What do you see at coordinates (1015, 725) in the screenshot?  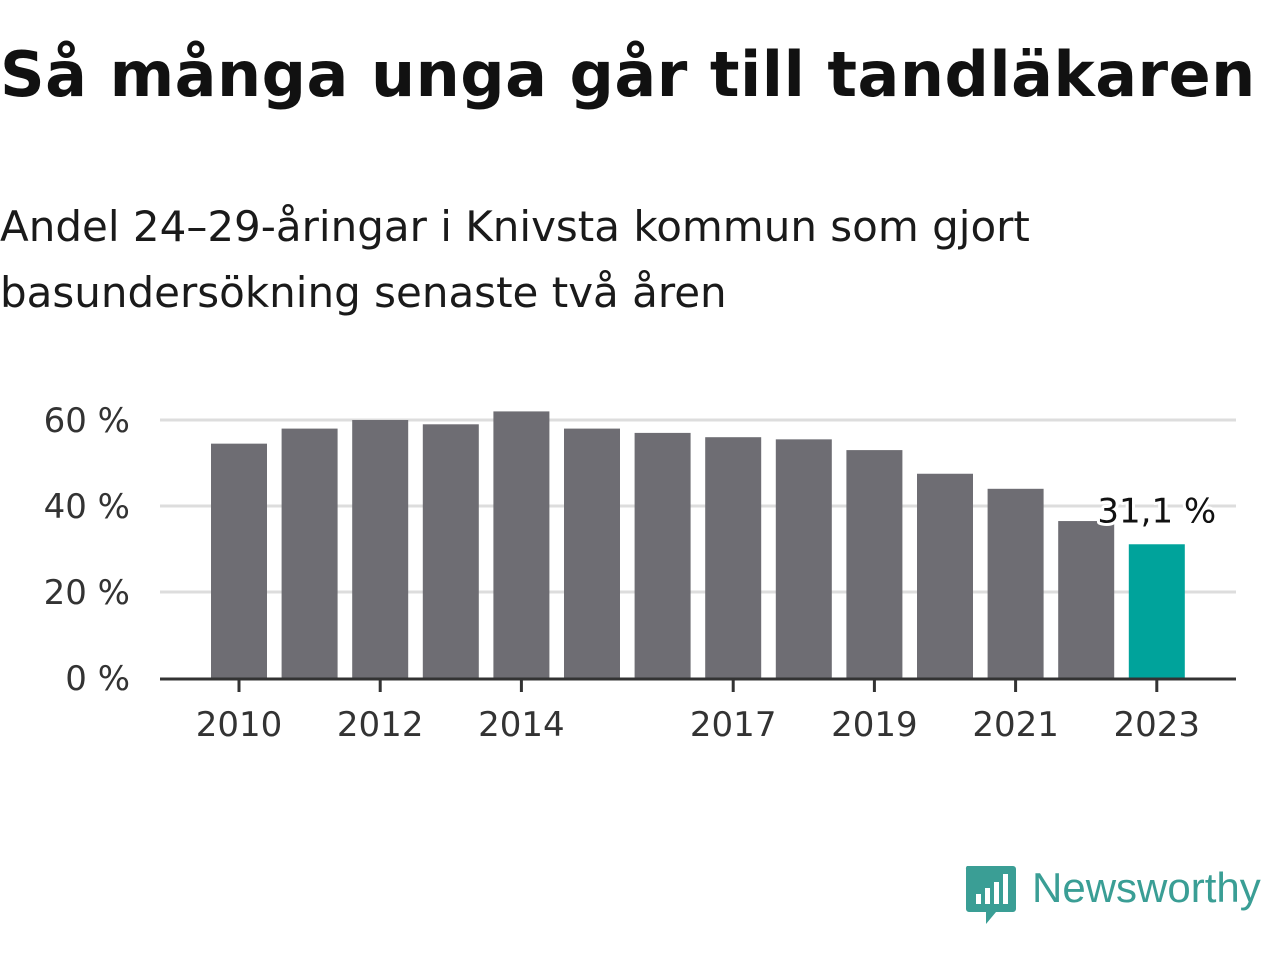 I see `x-tick-label: 2021` at bounding box center [1015, 725].